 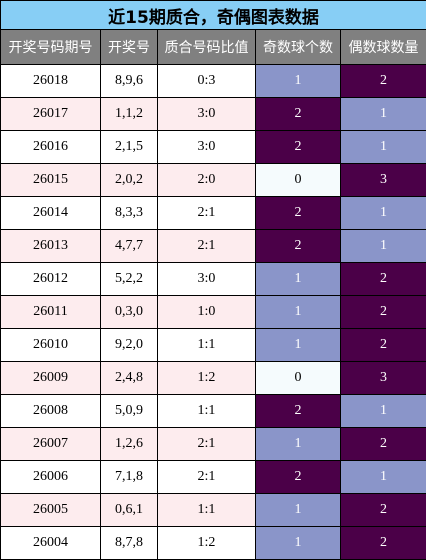 What do you see at coordinates (129, 213) in the screenshot?
I see `numbers-cell: 8,3,3` at bounding box center [129, 213].